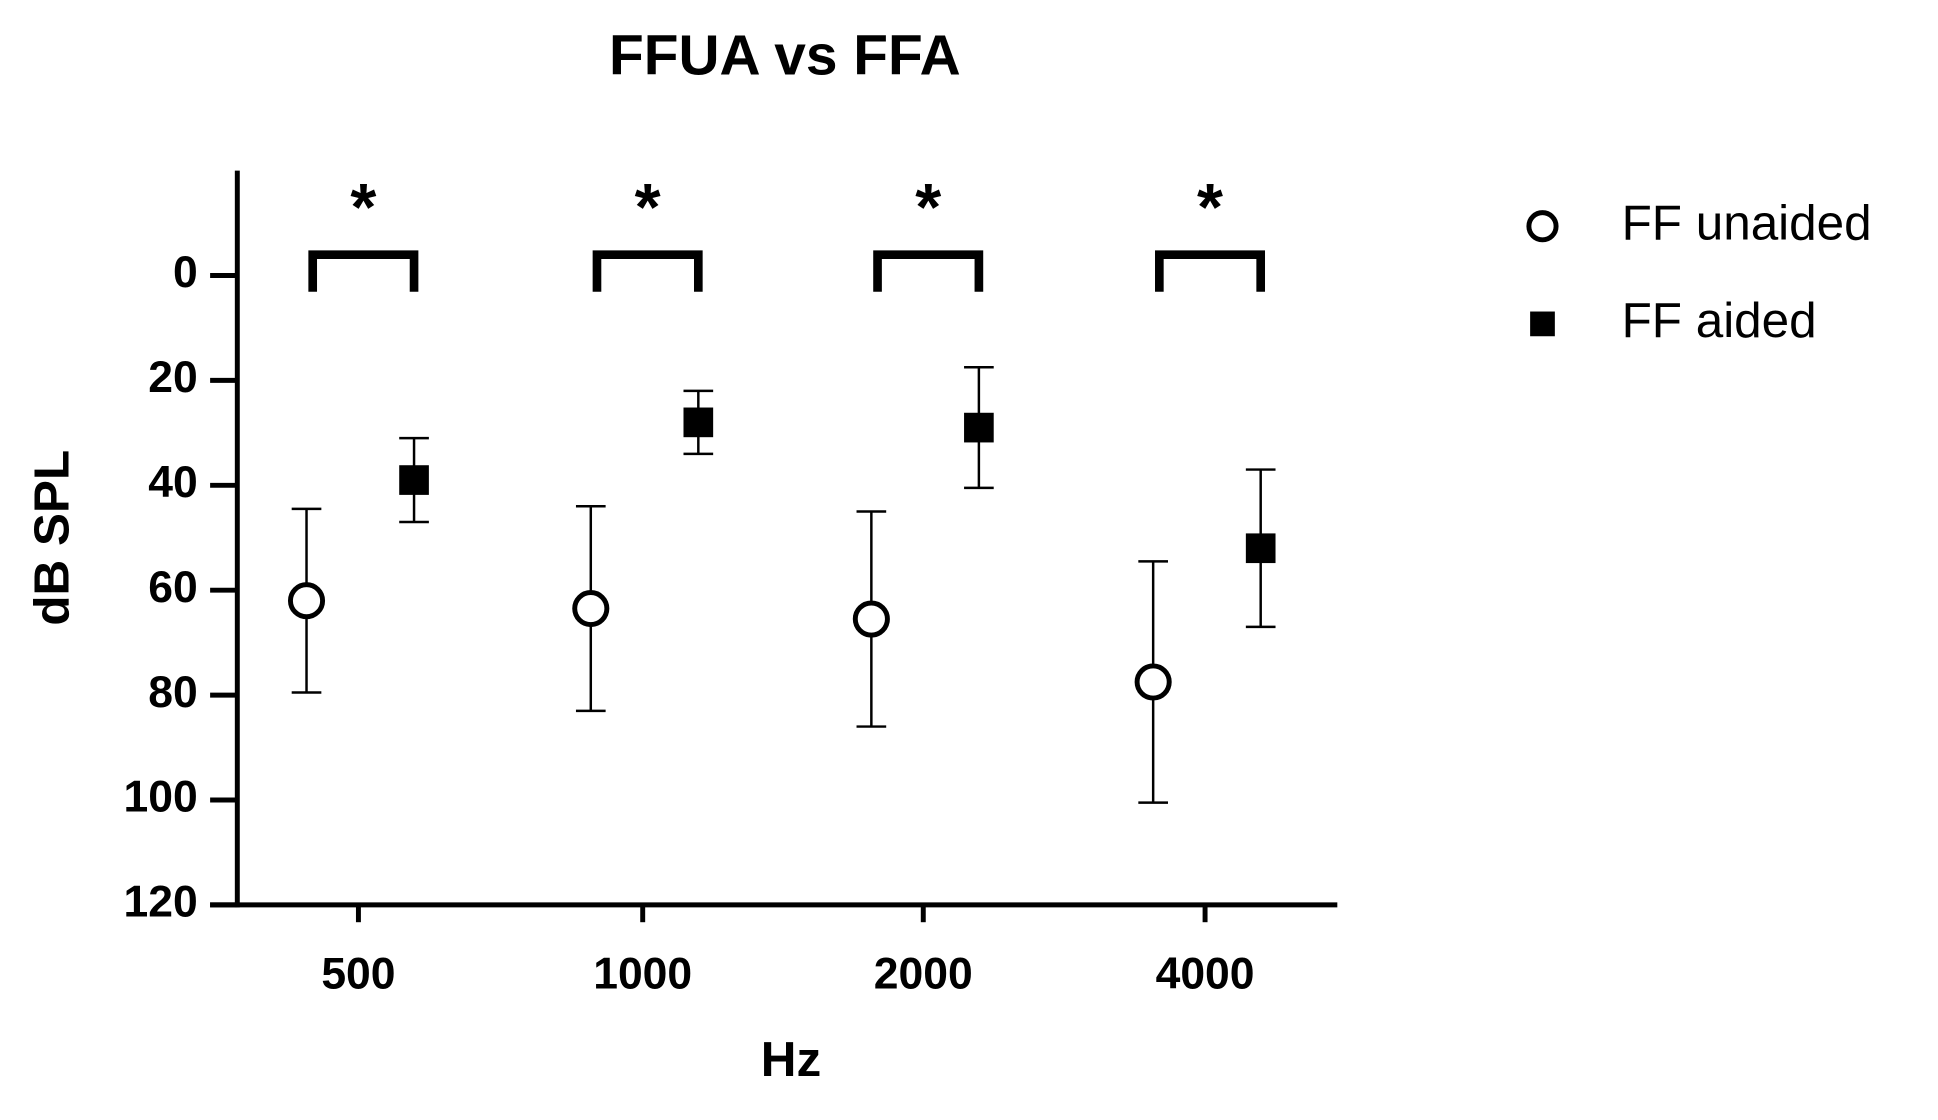 This screenshot has width=1938, height=1120. I want to click on y-tick-label: 80, so click(172, 692).